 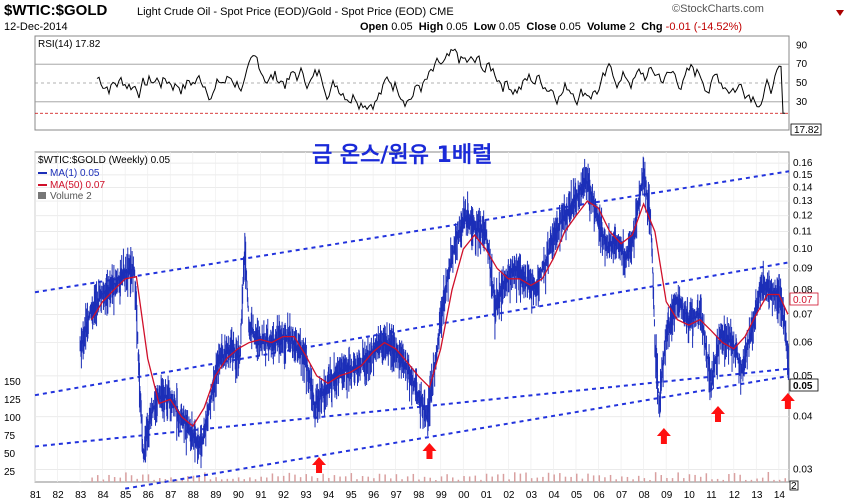 I want to click on rsi-line, so click(x=440, y=81).